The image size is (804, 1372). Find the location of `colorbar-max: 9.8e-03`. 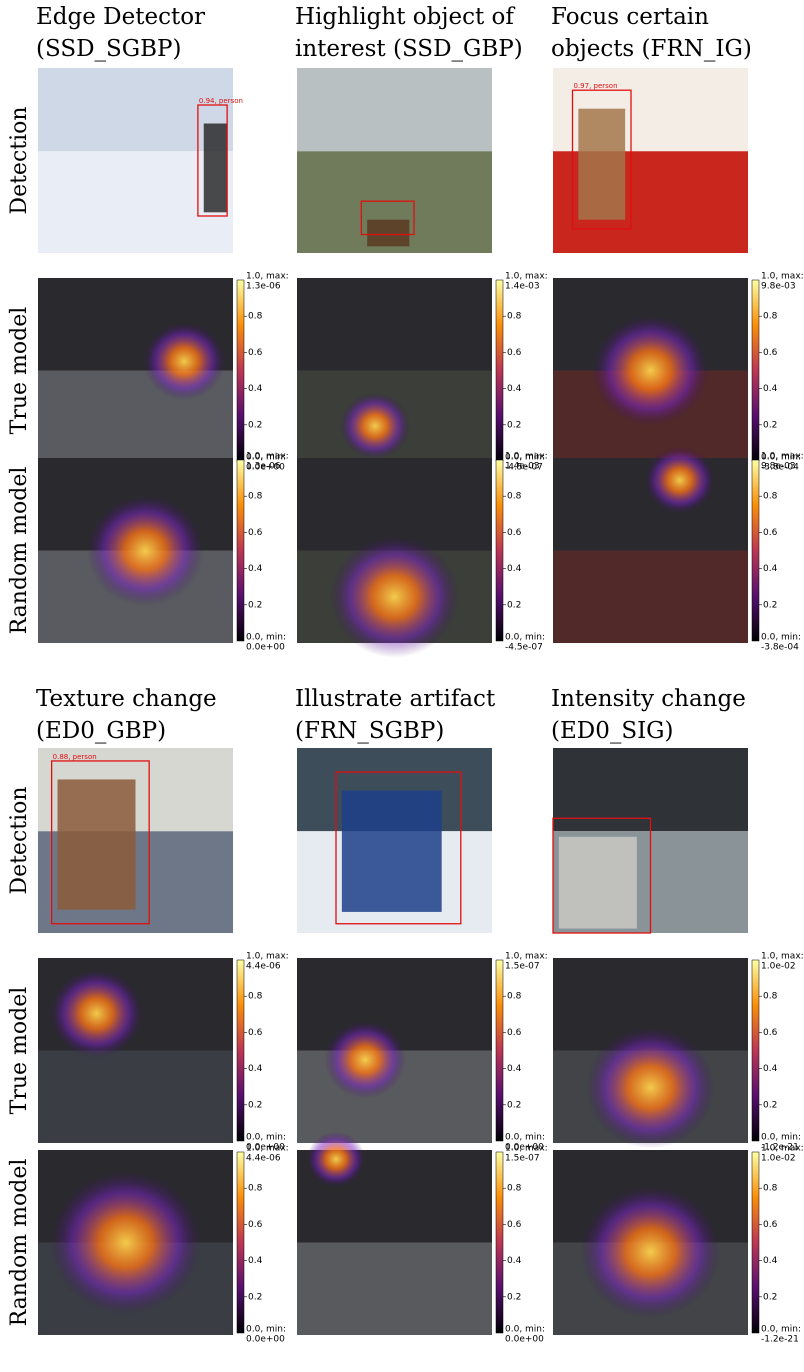

colorbar-max: 9.8e-03 is located at coordinates (778, 467).